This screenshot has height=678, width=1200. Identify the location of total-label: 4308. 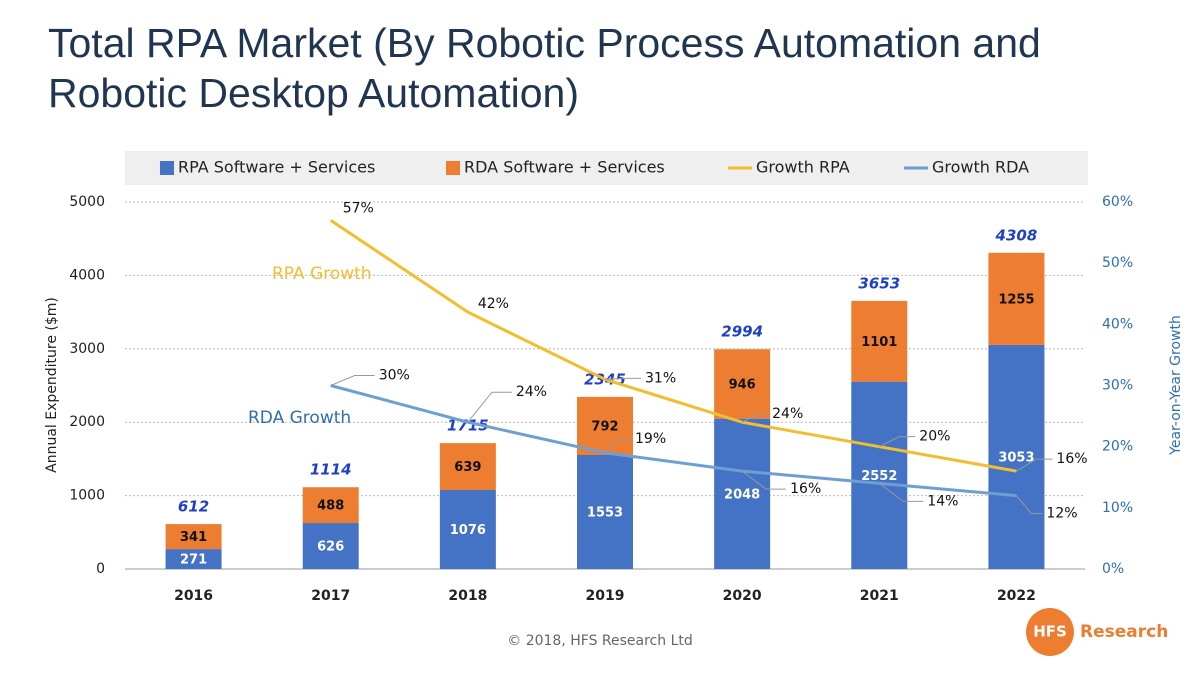
(1016, 235).